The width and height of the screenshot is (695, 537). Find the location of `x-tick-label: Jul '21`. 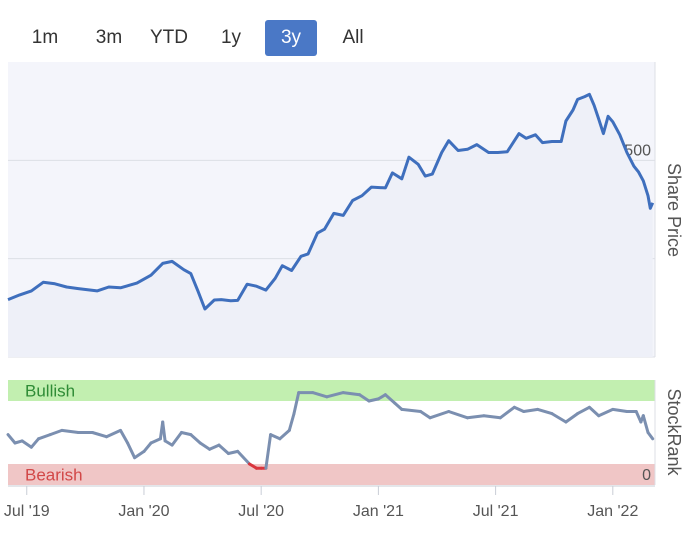

x-tick-label: Jul '21 is located at coordinates (496, 511).